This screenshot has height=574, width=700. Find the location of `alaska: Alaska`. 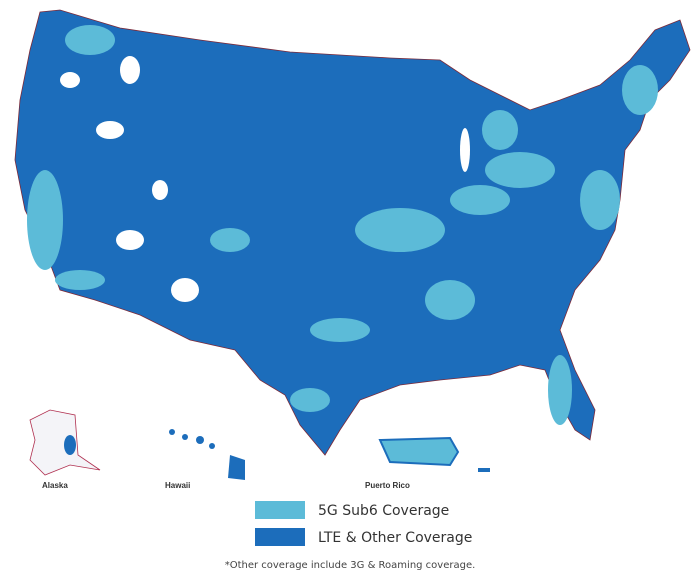

alaska: Alaska is located at coordinates (65, 449).